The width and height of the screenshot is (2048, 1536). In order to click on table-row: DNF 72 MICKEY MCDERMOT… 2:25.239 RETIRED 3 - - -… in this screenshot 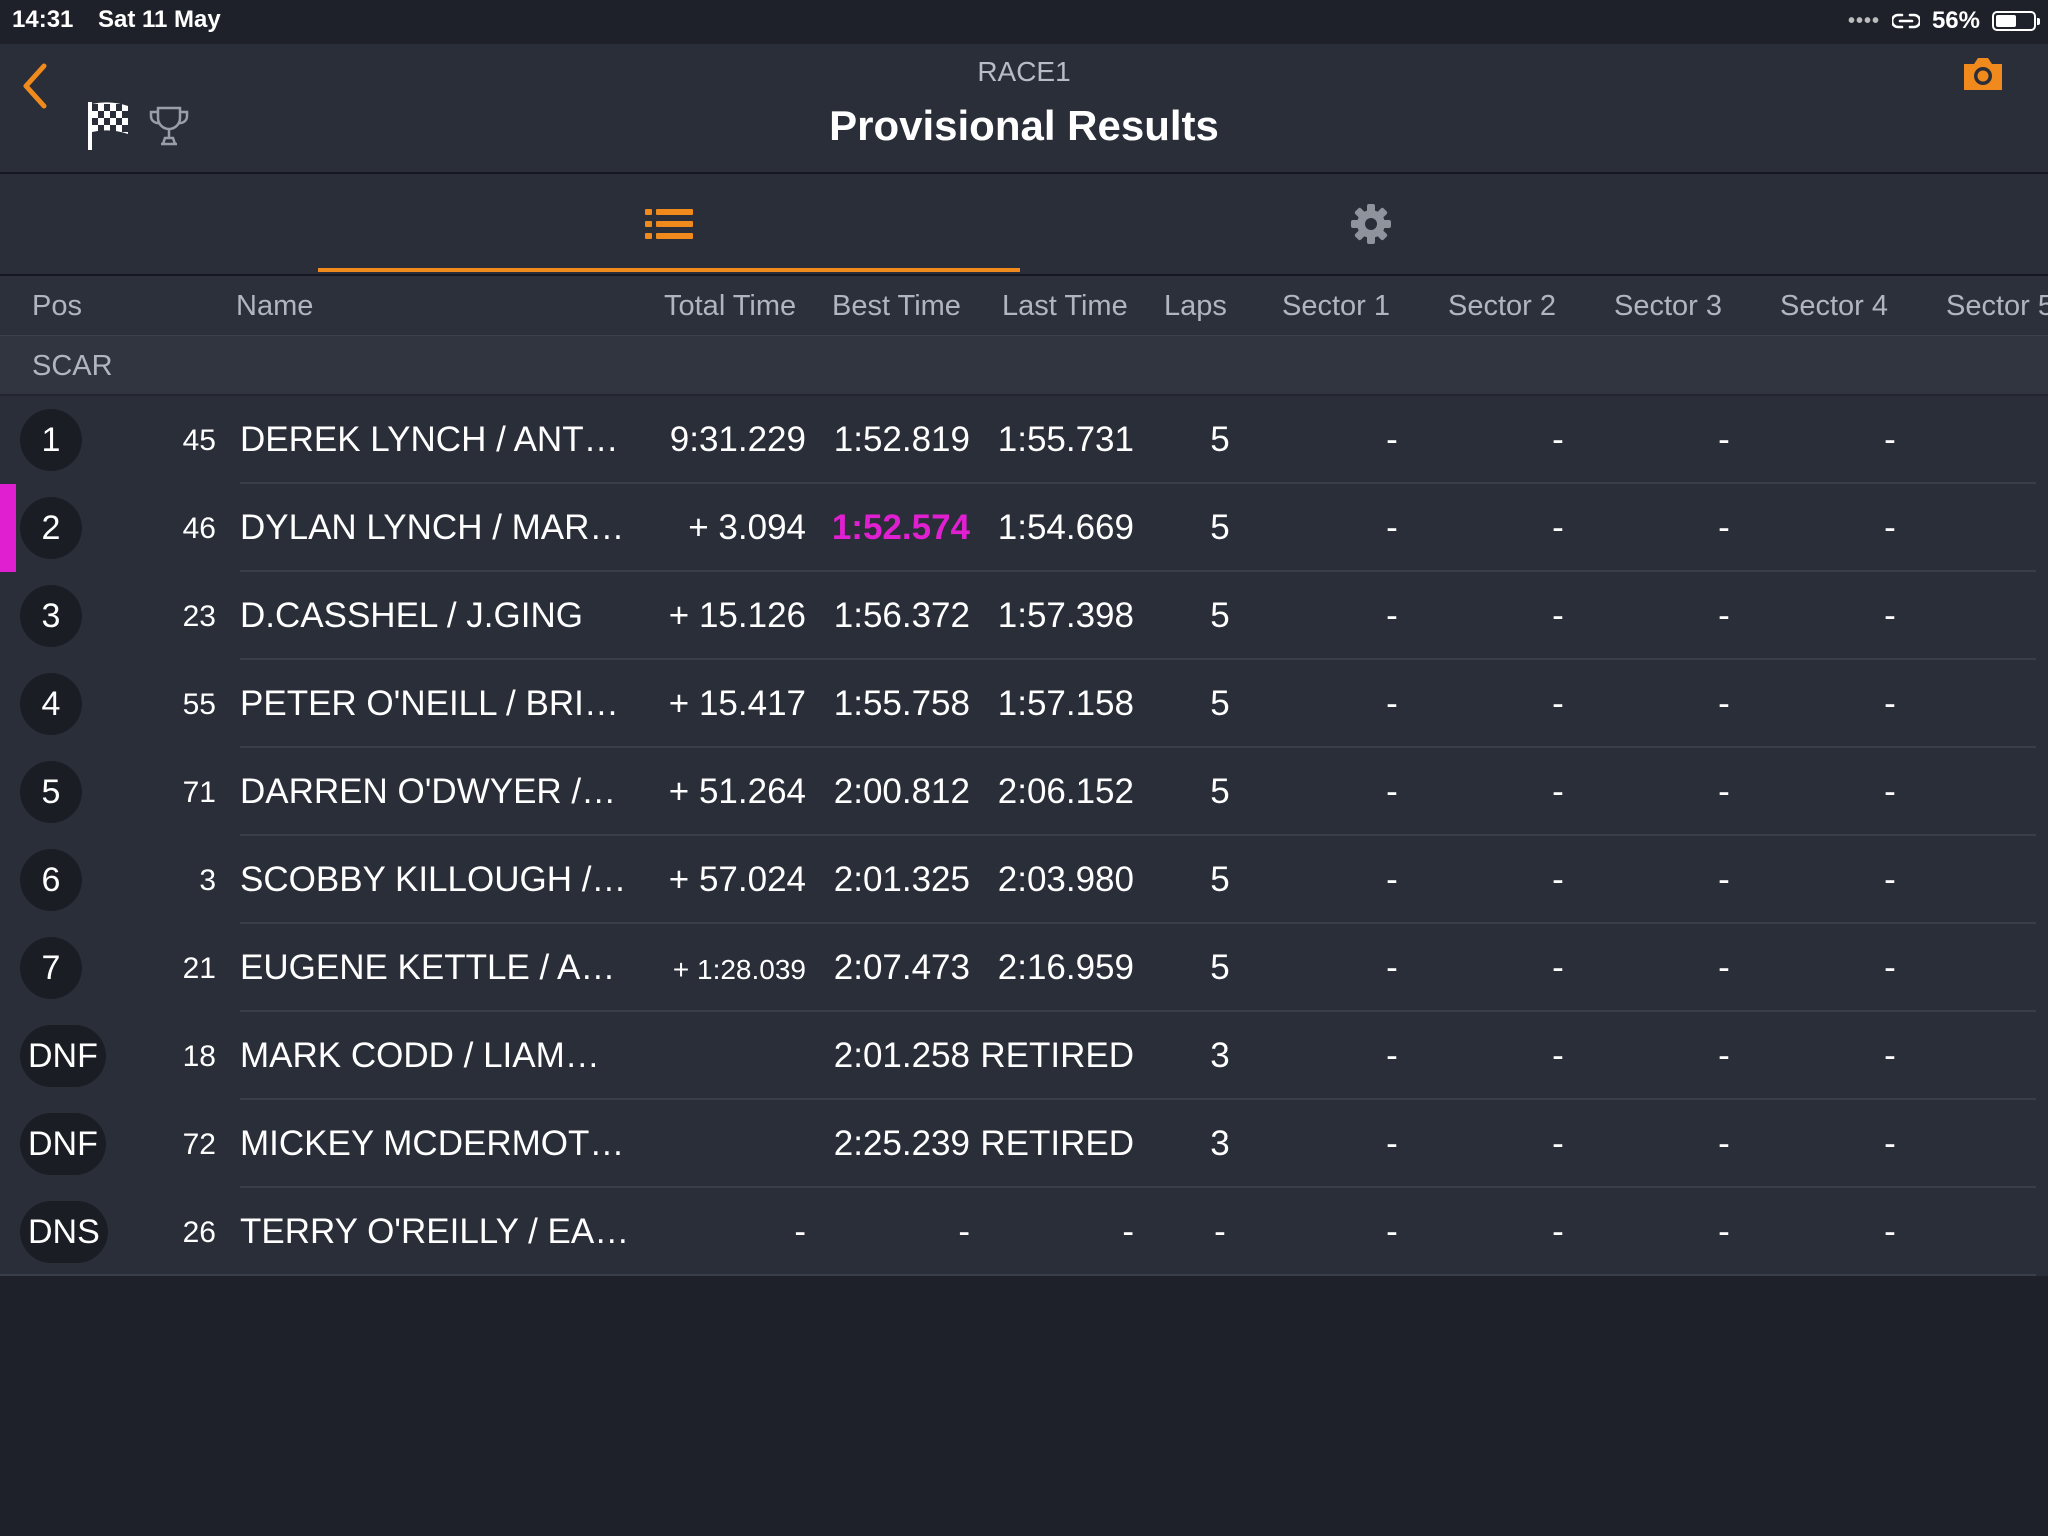, I will do `click(1024, 1144)`.